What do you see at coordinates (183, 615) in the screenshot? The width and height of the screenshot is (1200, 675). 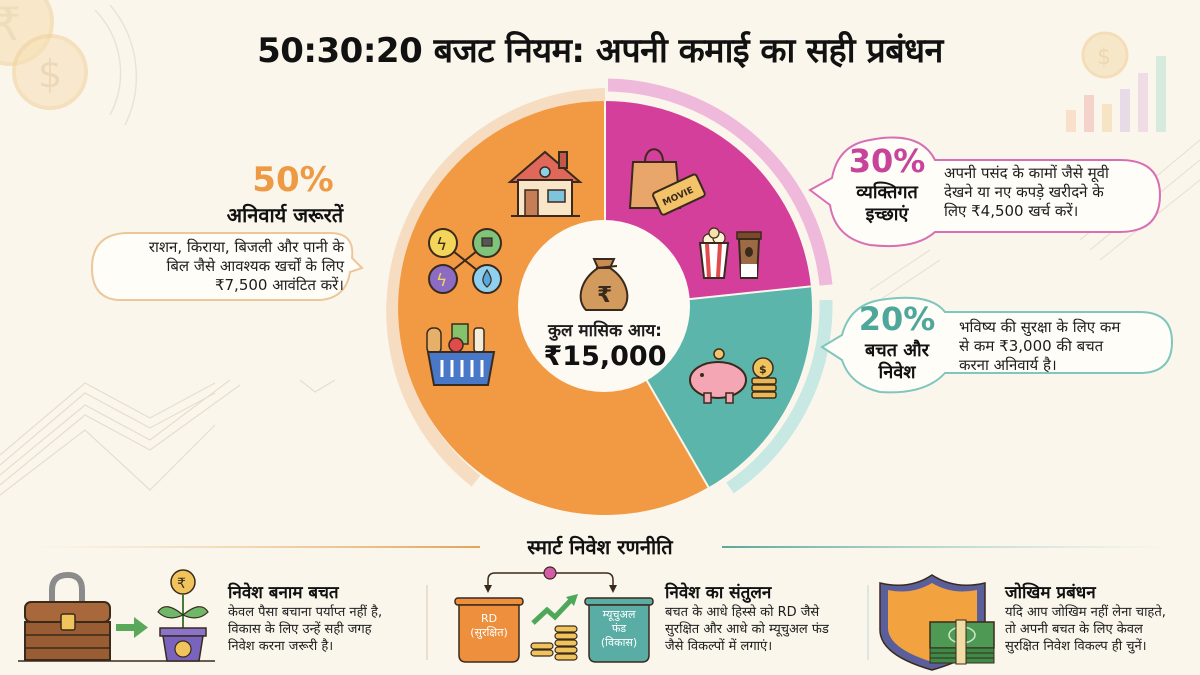 I see `money-plant-icon: ₹` at bounding box center [183, 615].